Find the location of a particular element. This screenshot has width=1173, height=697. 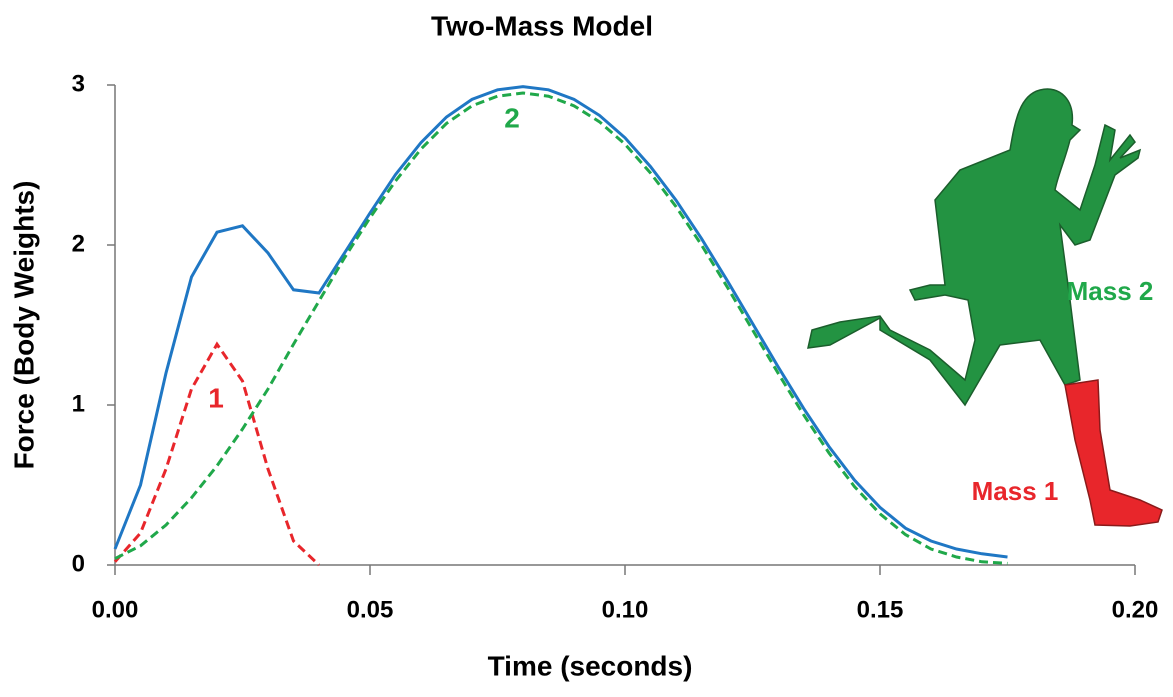

x-axis-label: Time (seconds) is located at coordinates (590, 665).